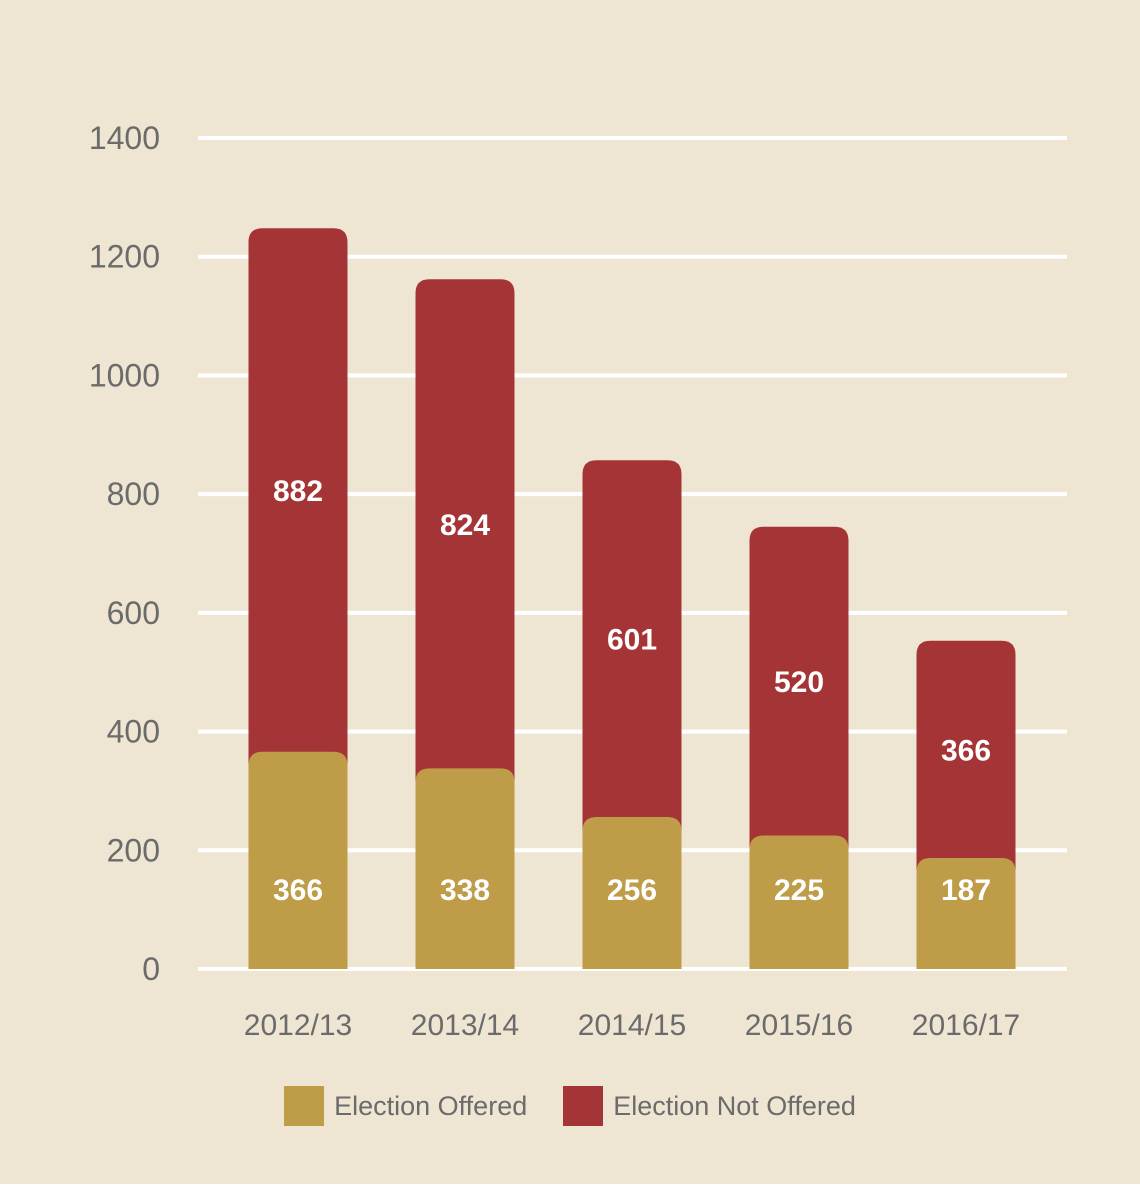  I want to click on data-label-election-offered-2013-14: 338, so click(465, 890).